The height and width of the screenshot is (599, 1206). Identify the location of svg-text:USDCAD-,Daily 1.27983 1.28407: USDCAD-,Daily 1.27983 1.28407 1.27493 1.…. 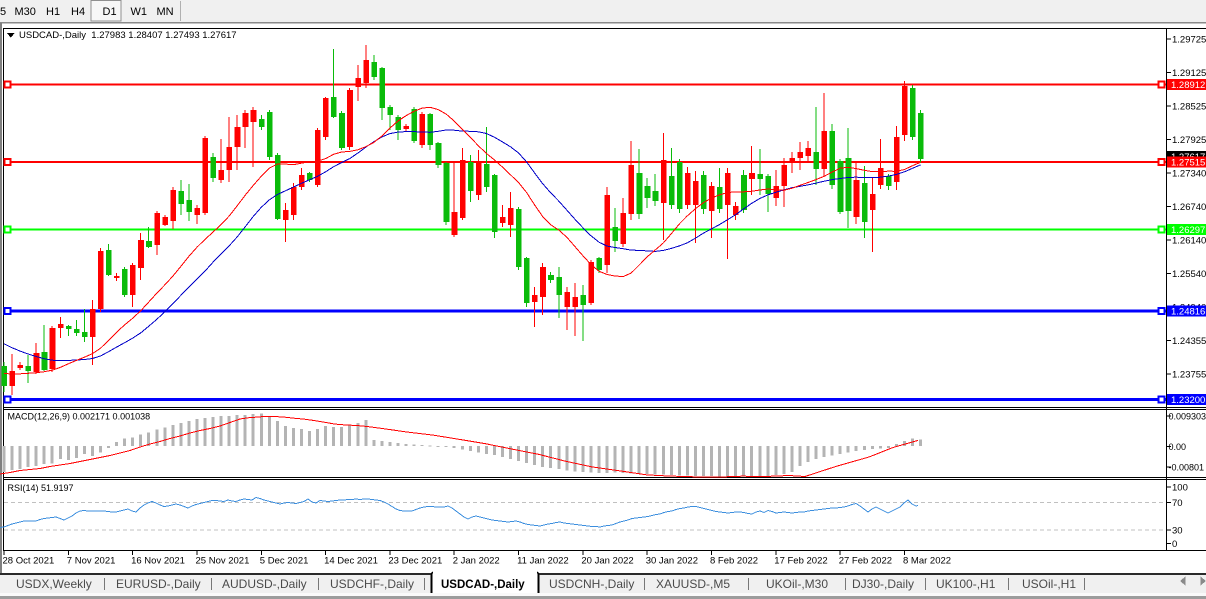
(128, 35).